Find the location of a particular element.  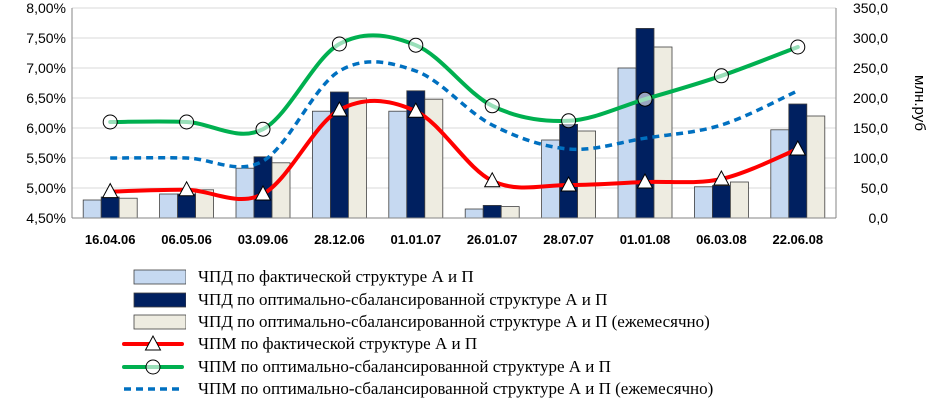

legend-item: ЧПД по фактической структуре А и П is located at coordinates (520, 277).